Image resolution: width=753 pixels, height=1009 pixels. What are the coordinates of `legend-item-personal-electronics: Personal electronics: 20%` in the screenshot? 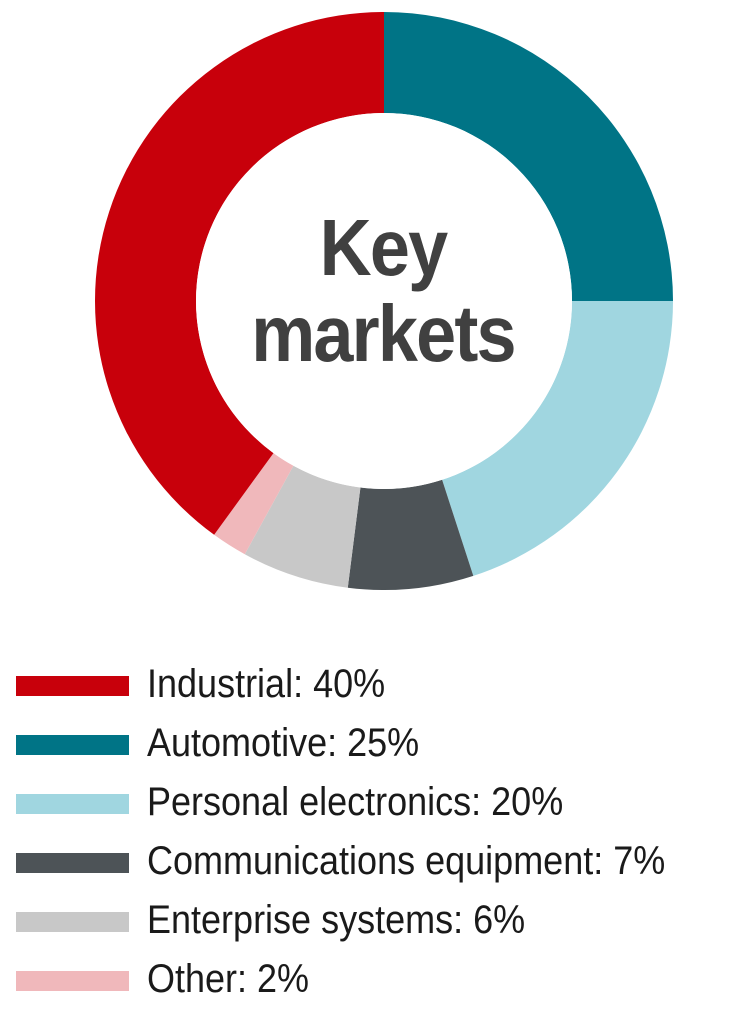 It's located at (384, 802).